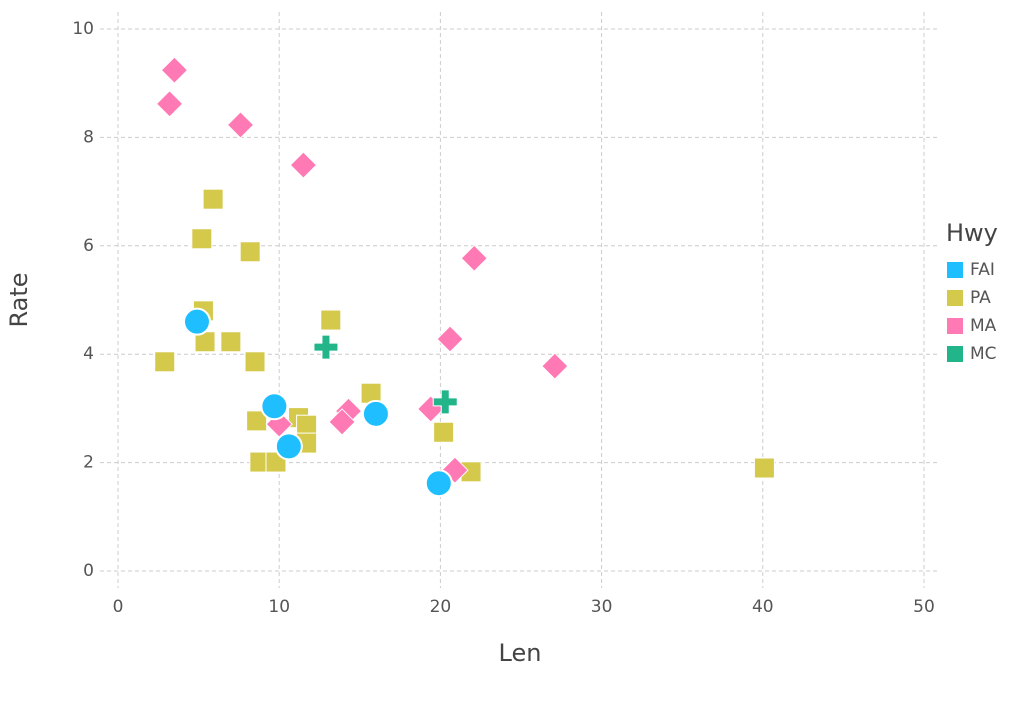 The width and height of the screenshot is (1034, 702). What do you see at coordinates (279, 607) in the screenshot?
I see `x-tick-label: 10` at bounding box center [279, 607].